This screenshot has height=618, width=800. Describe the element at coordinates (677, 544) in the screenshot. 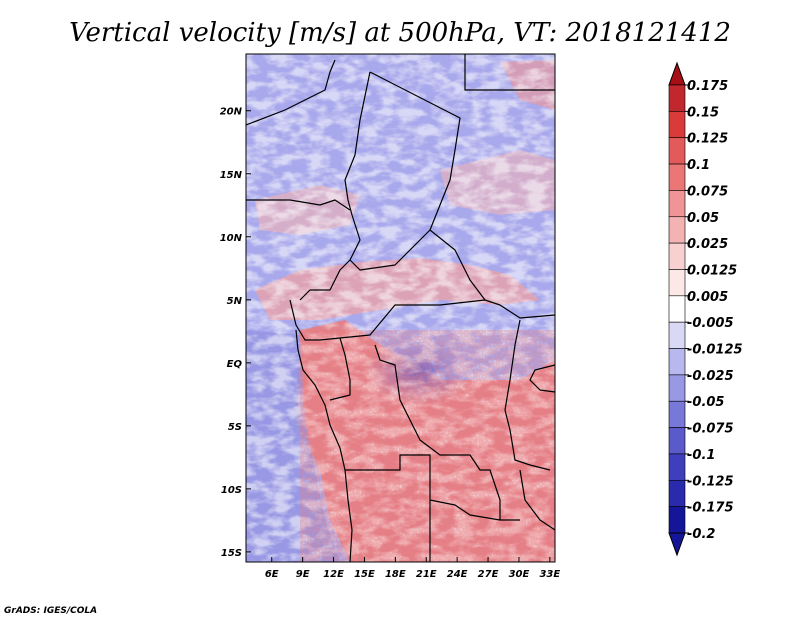

I see `colorbar-bottom-arrow` at that location.